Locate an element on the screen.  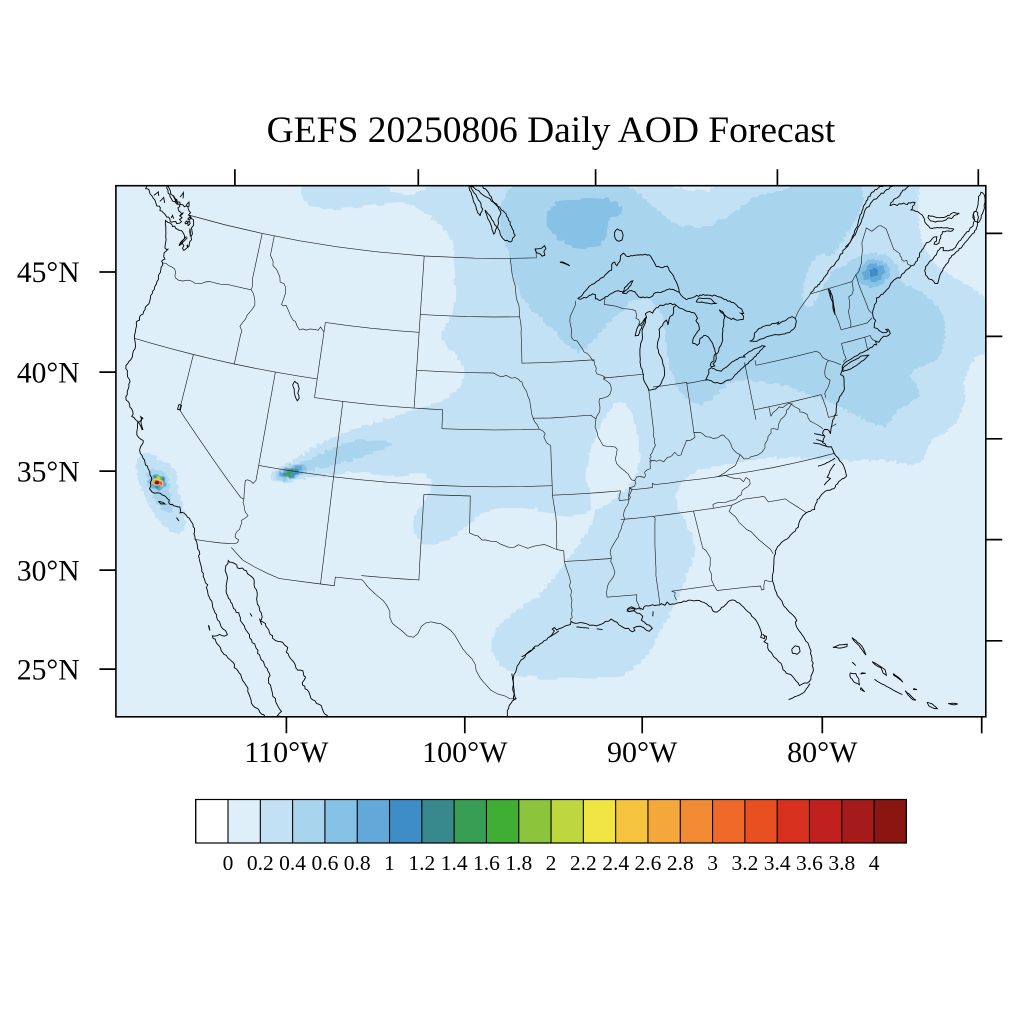
svg-text: 1.2 is located at coordinates (421, 863).